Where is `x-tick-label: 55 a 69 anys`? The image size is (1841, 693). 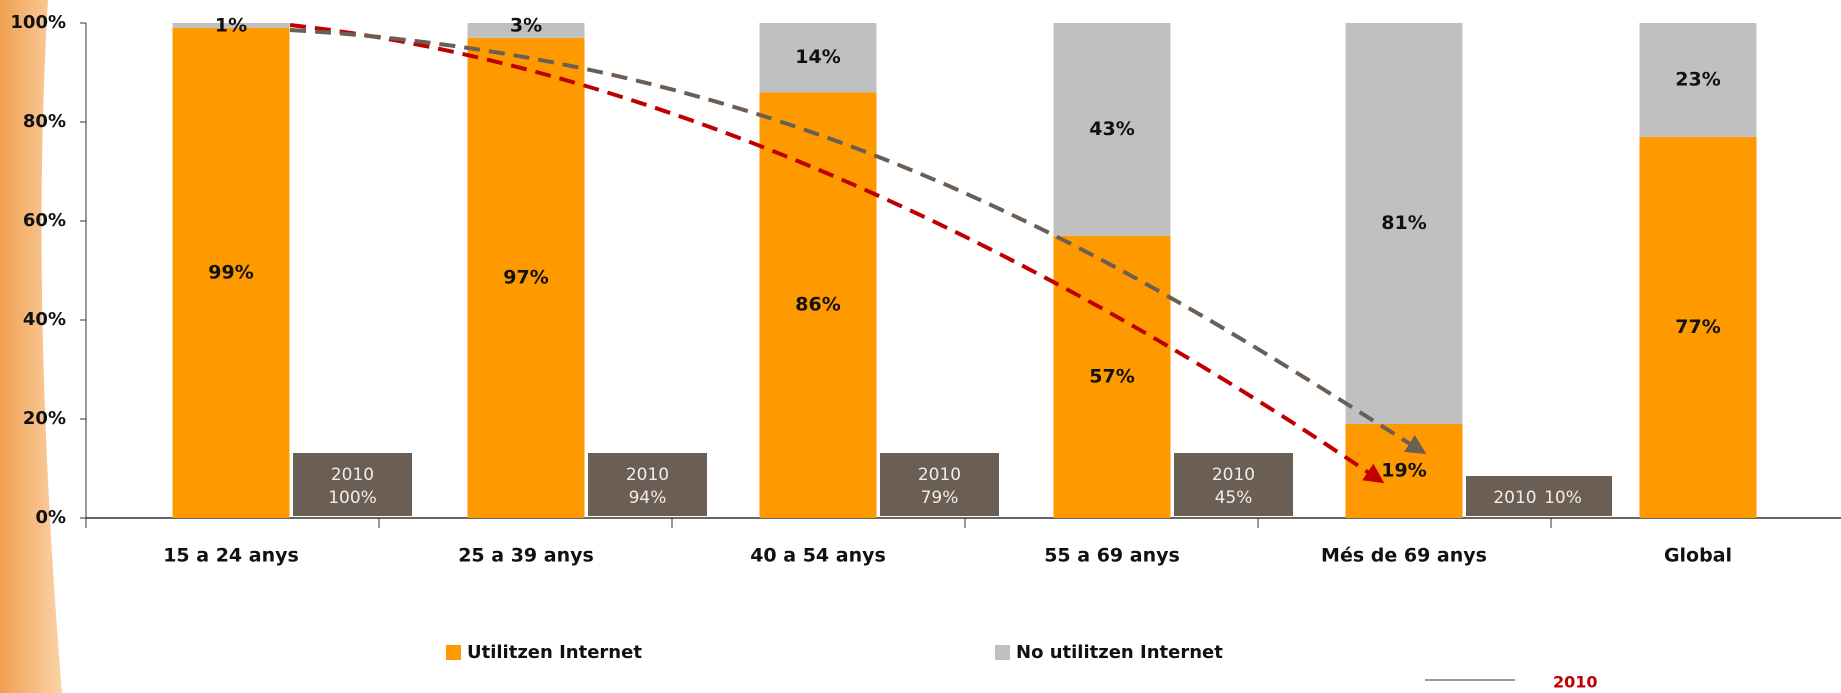 x-tick-label: 55 a 69 anys is located at coordinates (1112, 556).